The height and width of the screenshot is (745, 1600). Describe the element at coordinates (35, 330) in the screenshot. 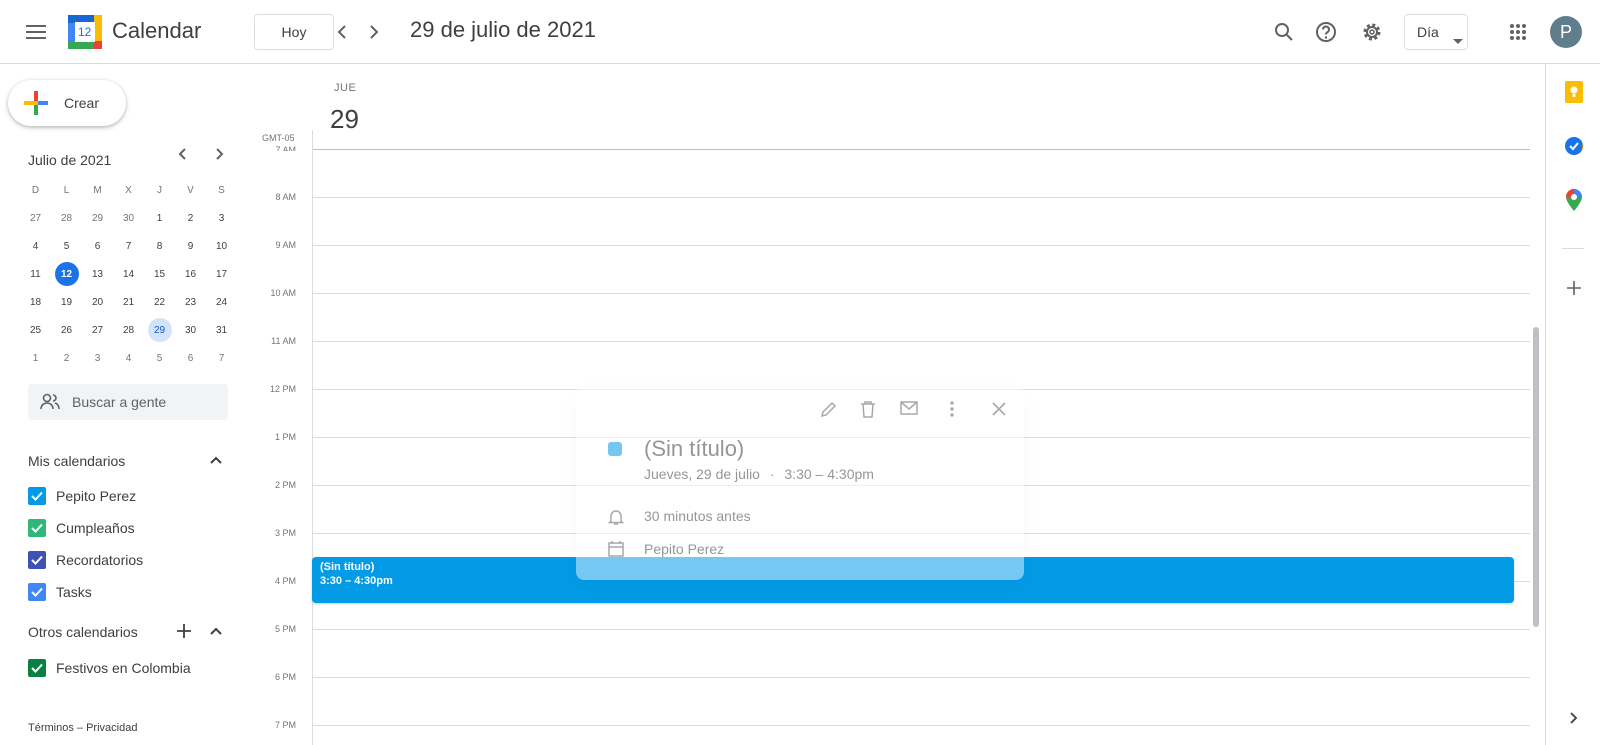

I see `mini-calendar-day: 25` at that location.